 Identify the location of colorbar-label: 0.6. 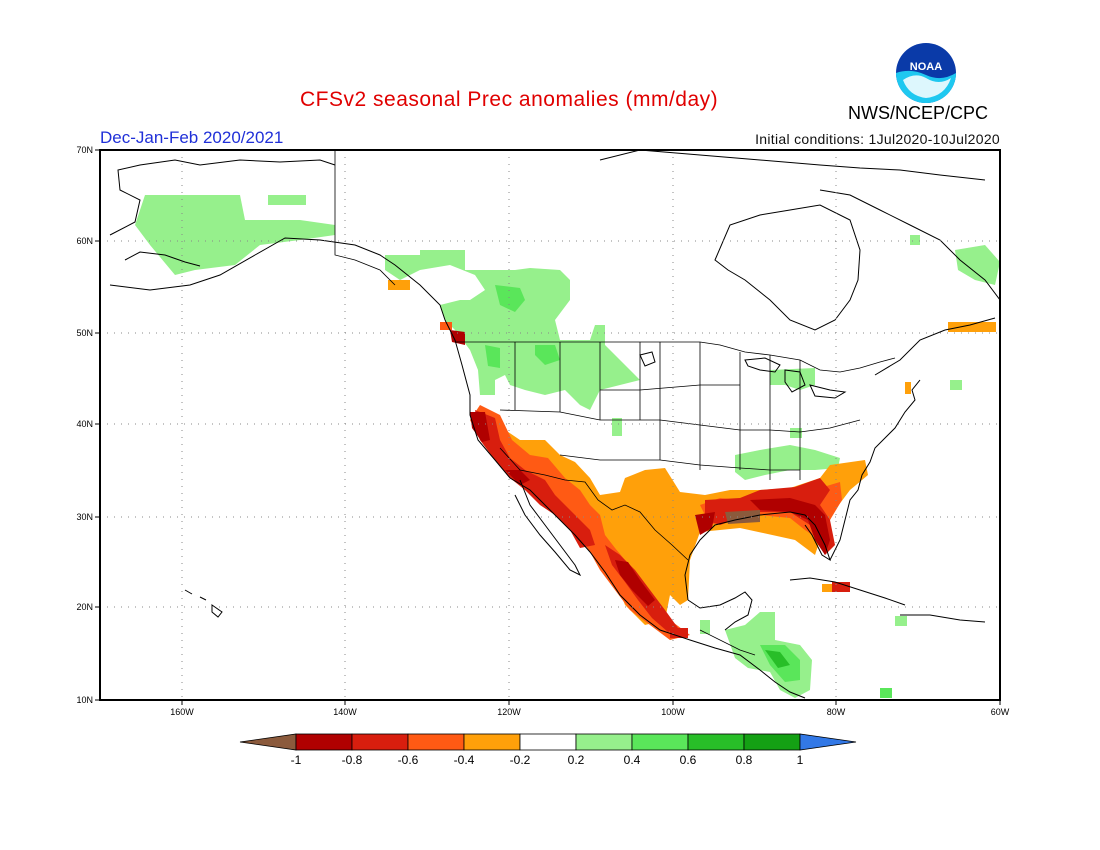
(688, 760).